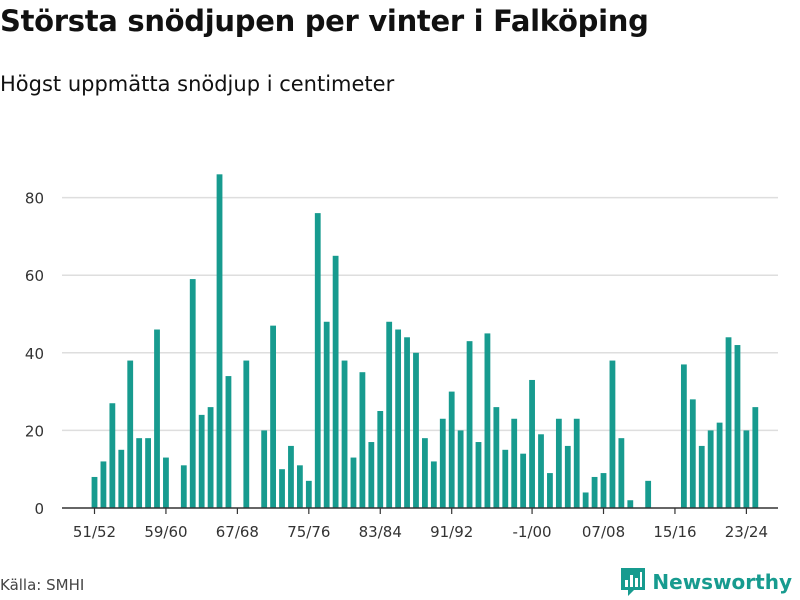  Describe the element at coordinates (633, 582) in the screenshot. I see `bar-chart-logo-icon` at that location.